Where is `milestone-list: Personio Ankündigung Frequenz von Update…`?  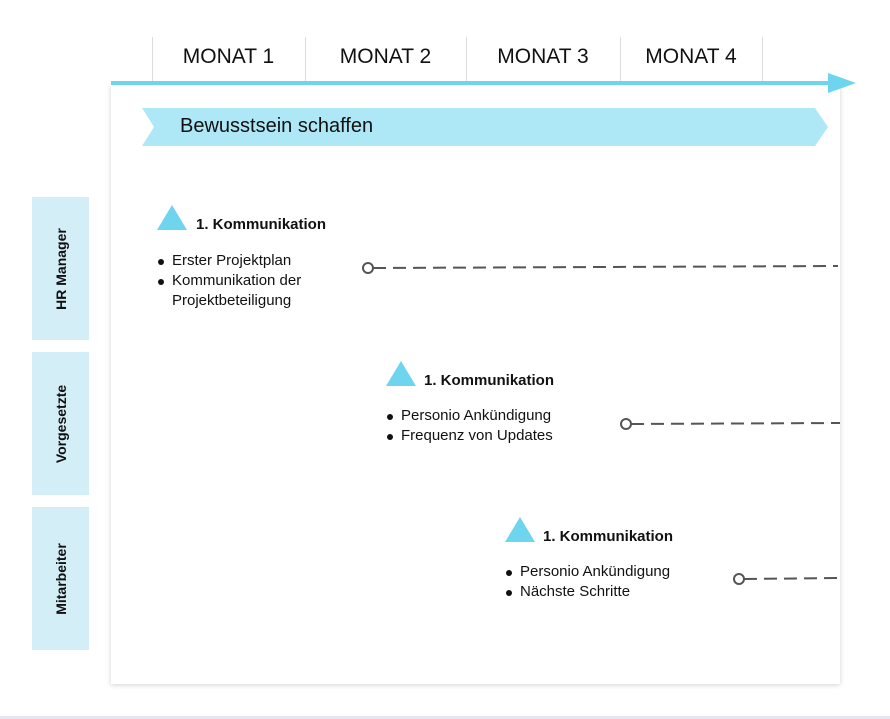
milestone-list: Personio Ankündigung Frequenz von Update… is located at coordinates (497, 426).